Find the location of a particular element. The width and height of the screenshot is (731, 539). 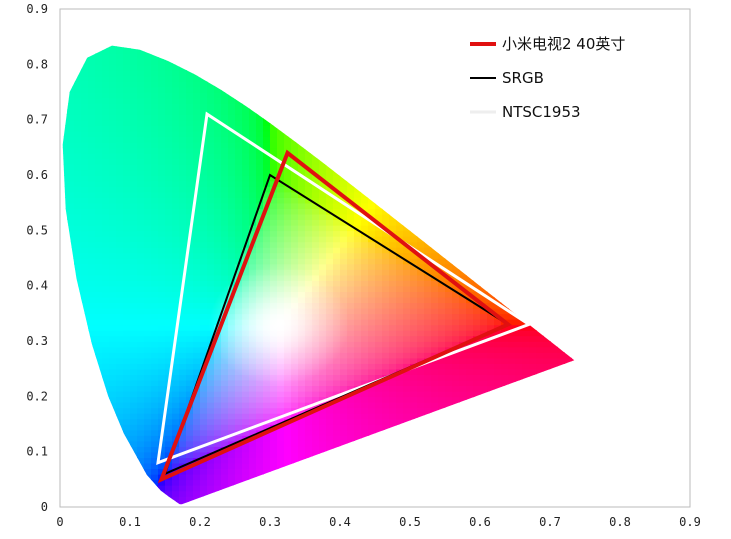

y-tick-label: 0.2 is located at coordinates (37, 396).